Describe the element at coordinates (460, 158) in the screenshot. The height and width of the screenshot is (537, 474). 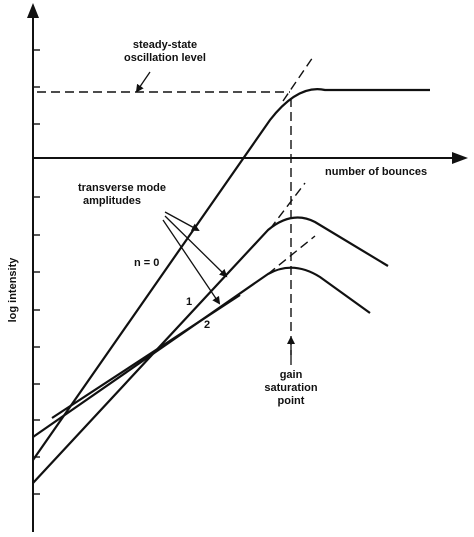
I see `x-axis-arrowhead` at that location.